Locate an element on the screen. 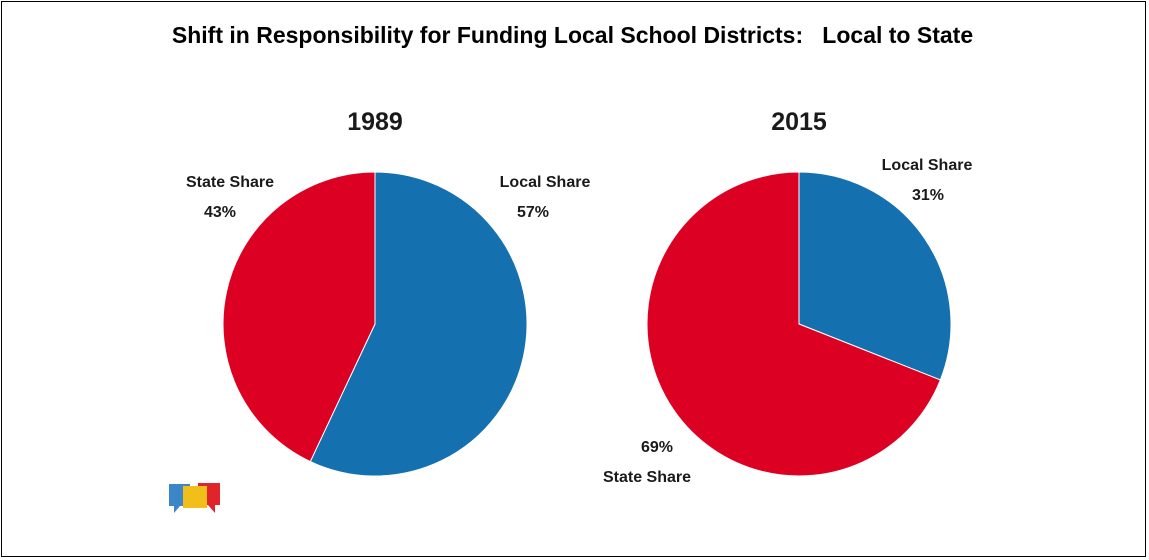  pie-slice-local-share-2015 is located at coordinates (875, 276).